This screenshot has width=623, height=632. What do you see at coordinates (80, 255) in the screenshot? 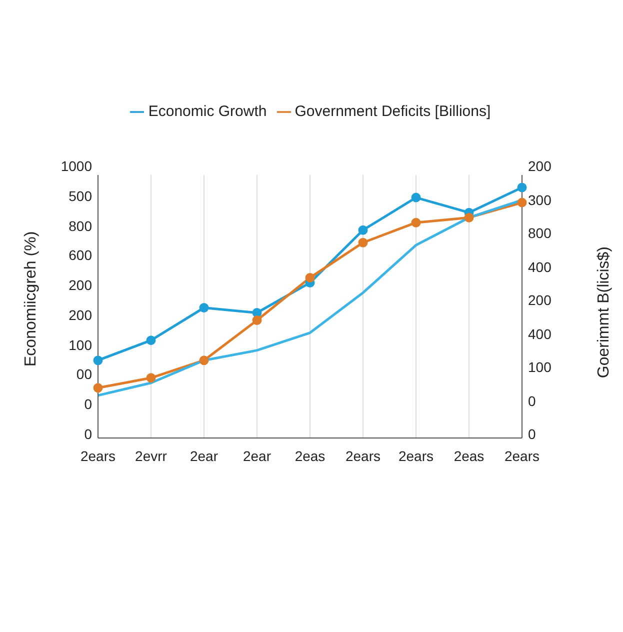
I see `text: 600` at bounding box center [80, 255].